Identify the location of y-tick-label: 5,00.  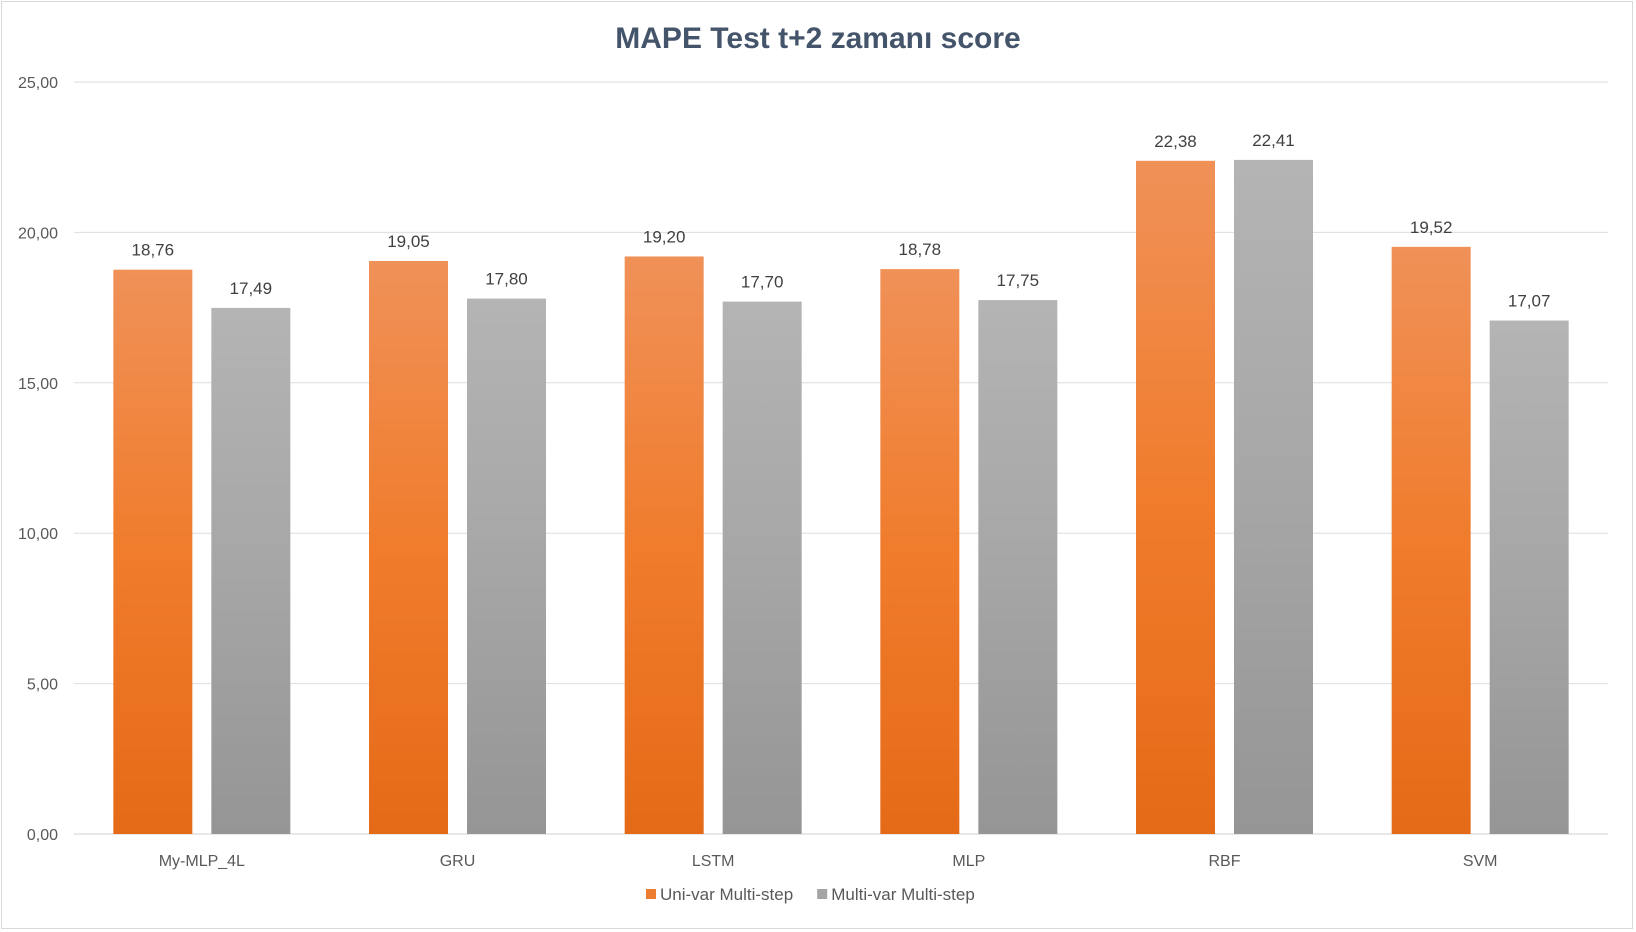
(42, 685).